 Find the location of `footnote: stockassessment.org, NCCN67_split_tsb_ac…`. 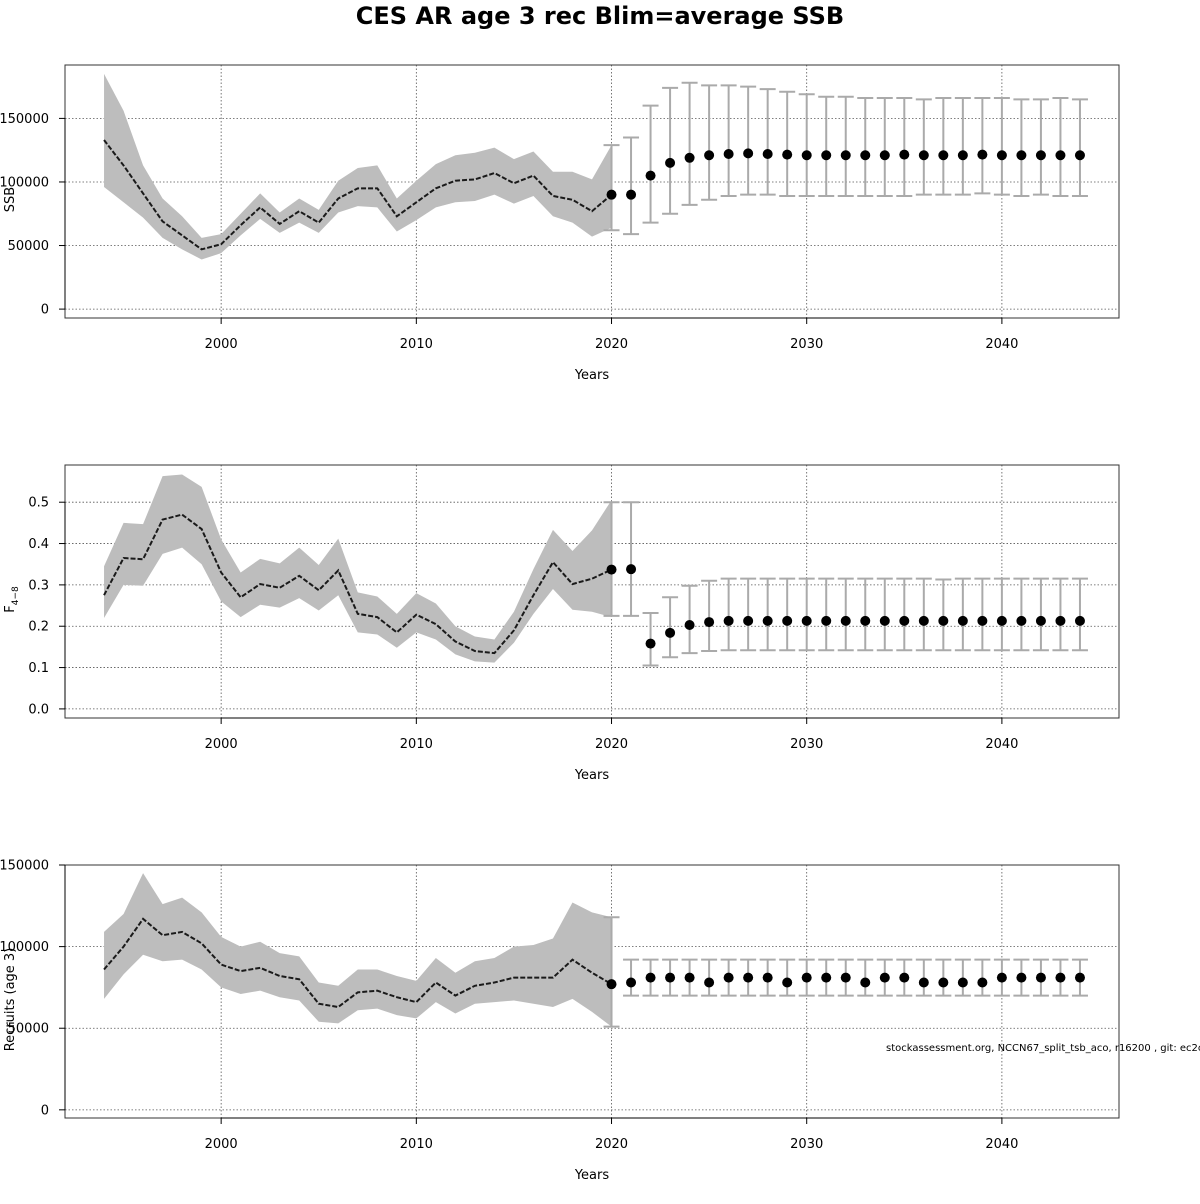

footnote: stockassessment.org, NCCN67_split_tsb_ac… is located at coordinates (1043, 1048).